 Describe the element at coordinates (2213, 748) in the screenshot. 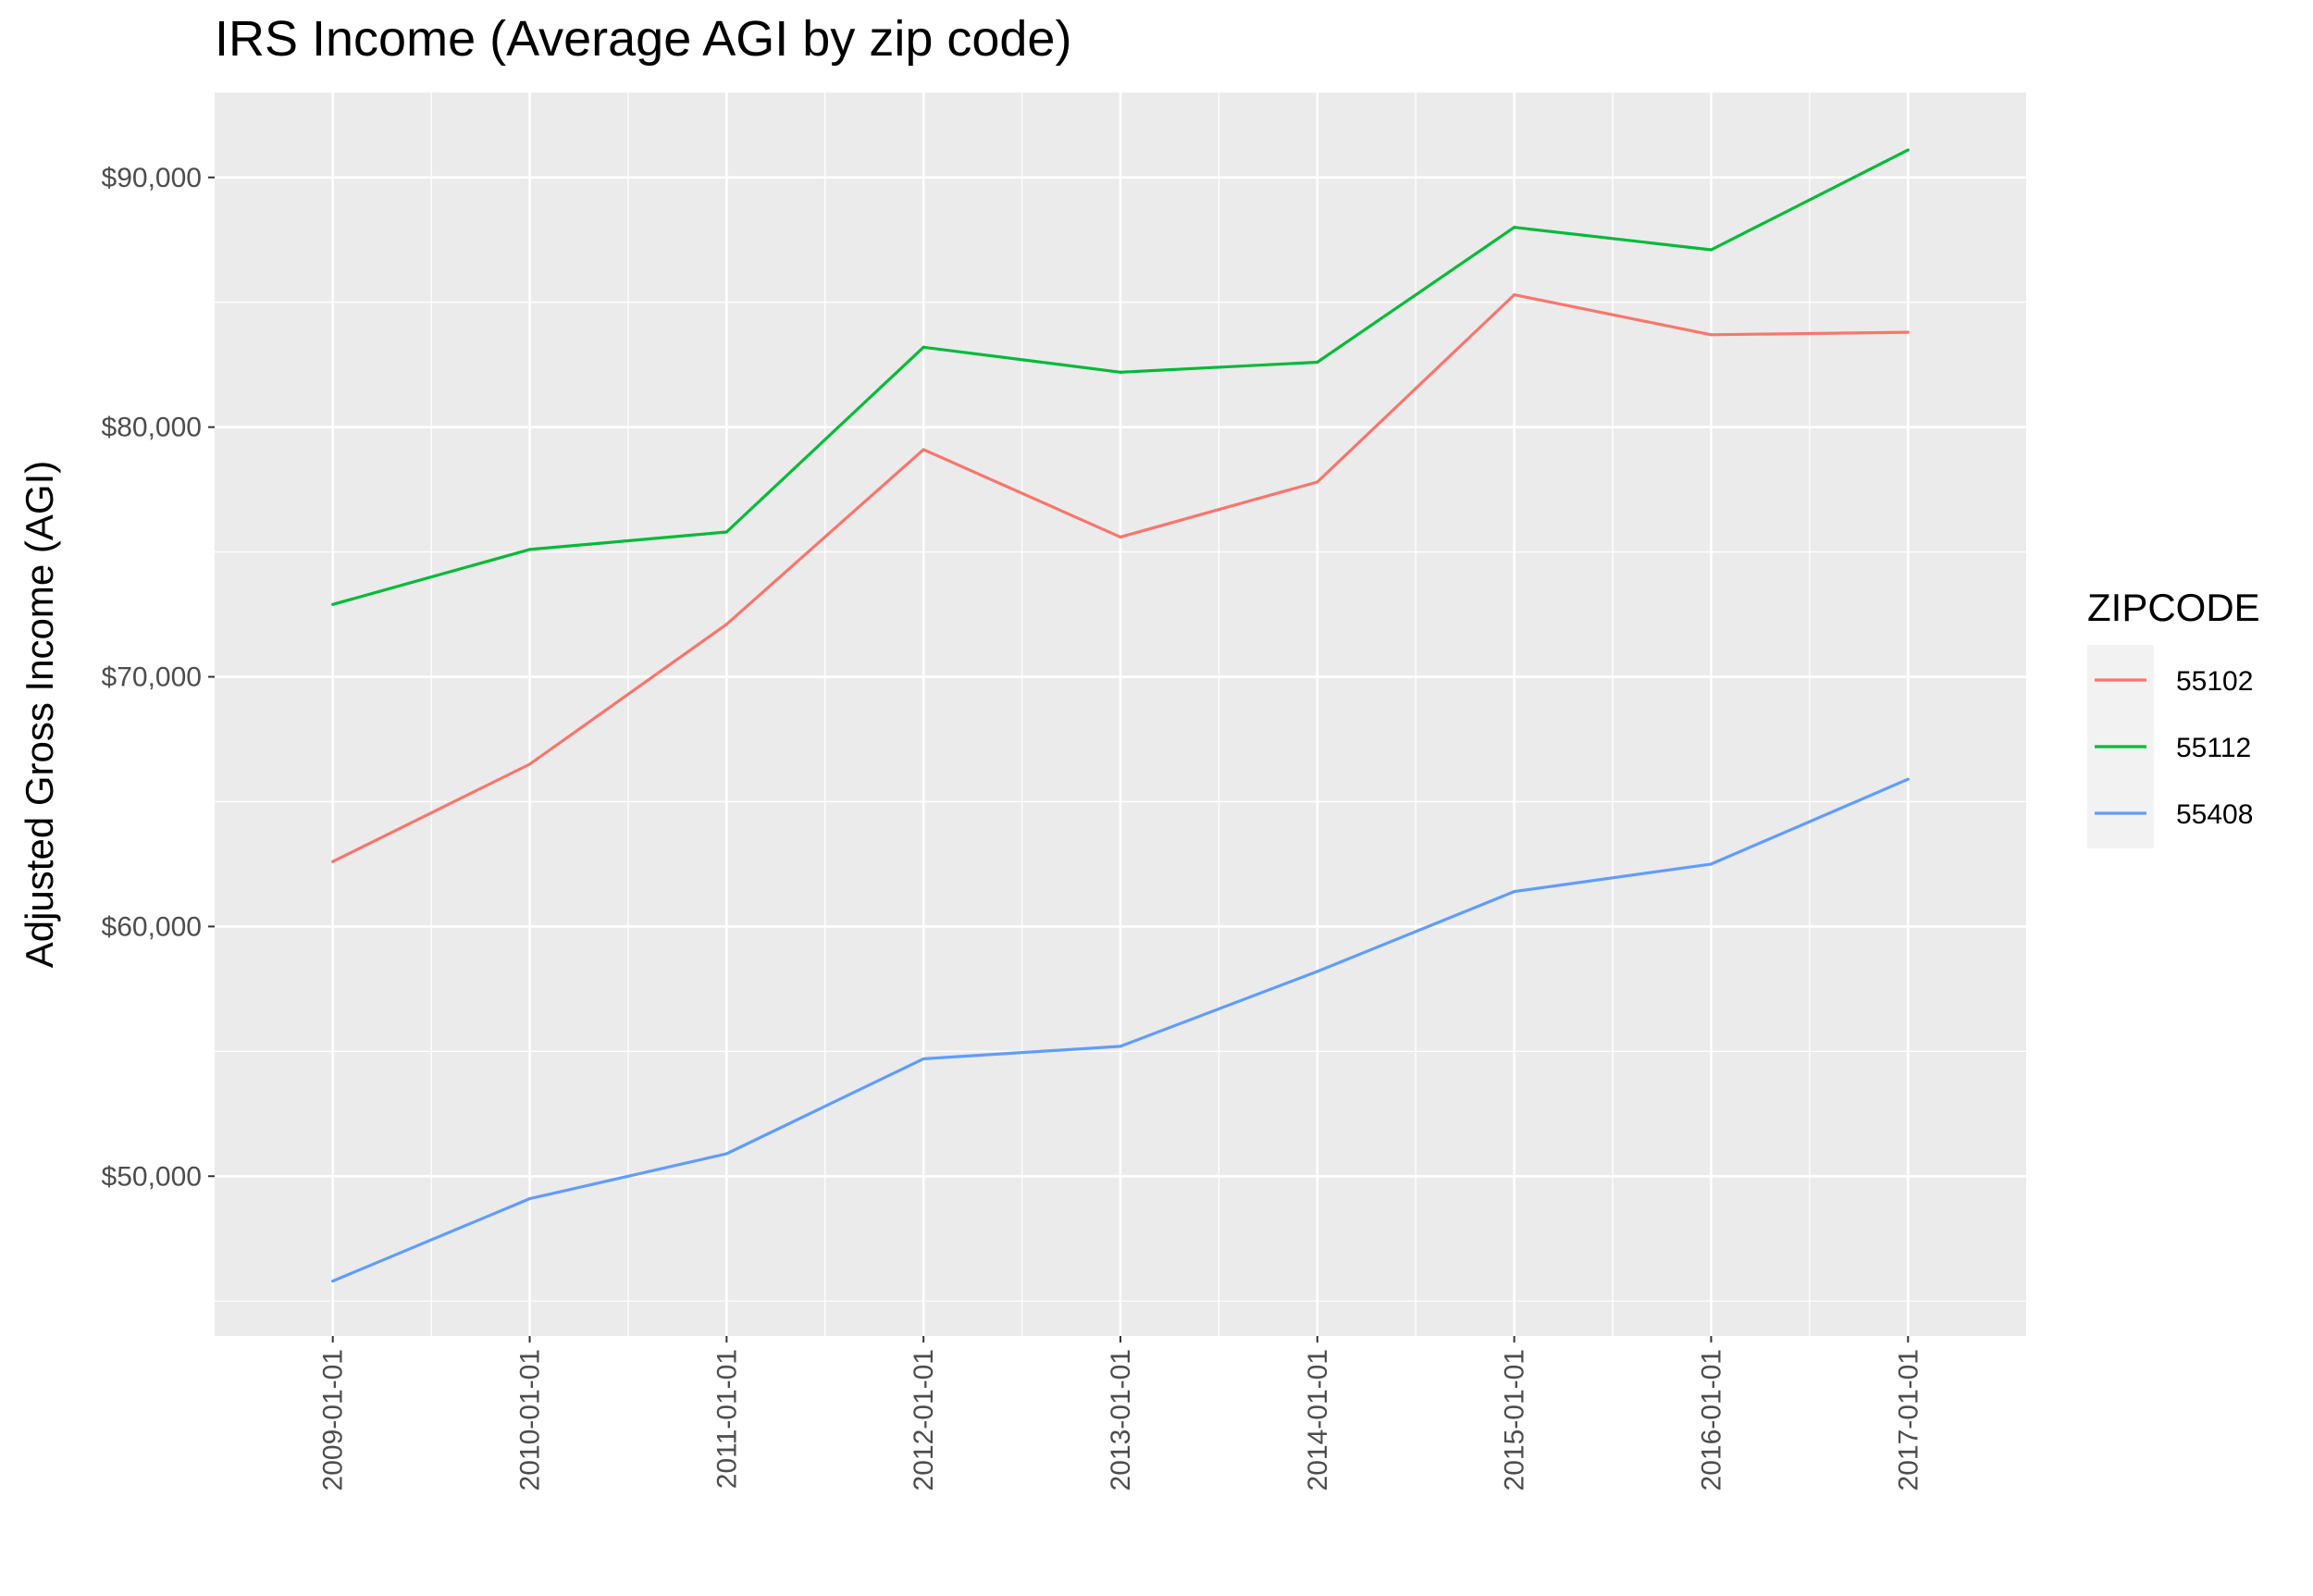

I see `legend-label-55112: 55112` at that location.